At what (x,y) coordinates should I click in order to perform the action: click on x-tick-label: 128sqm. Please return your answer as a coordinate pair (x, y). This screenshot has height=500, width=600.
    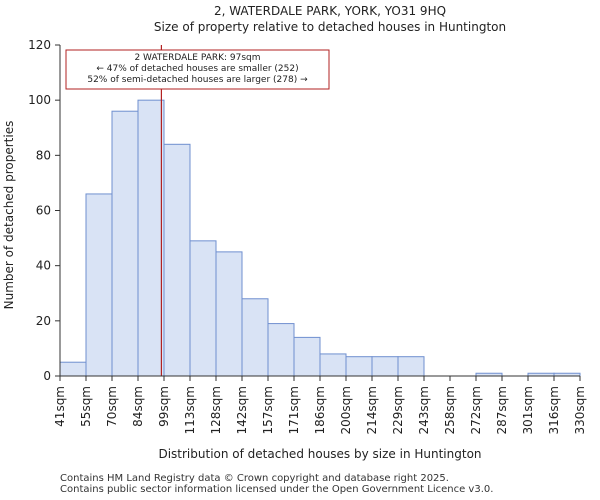
    Looking at the image, I should click on (216, 410).